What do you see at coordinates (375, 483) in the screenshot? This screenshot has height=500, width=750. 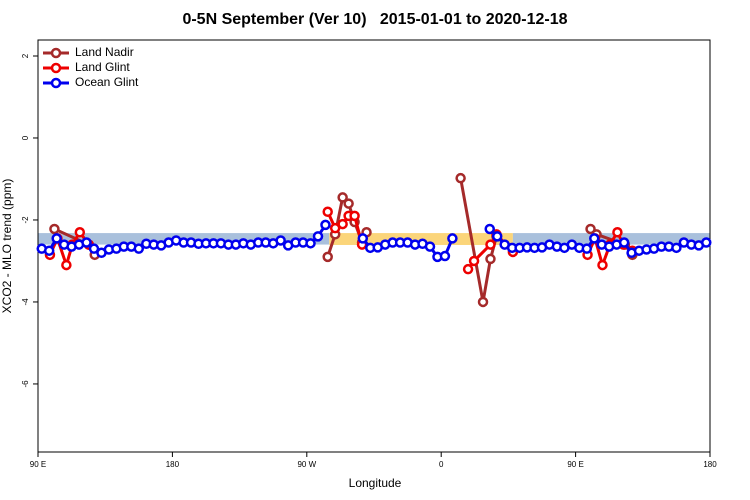 I see `x-axis-label: Longitude` at bounding box center [375, 483].